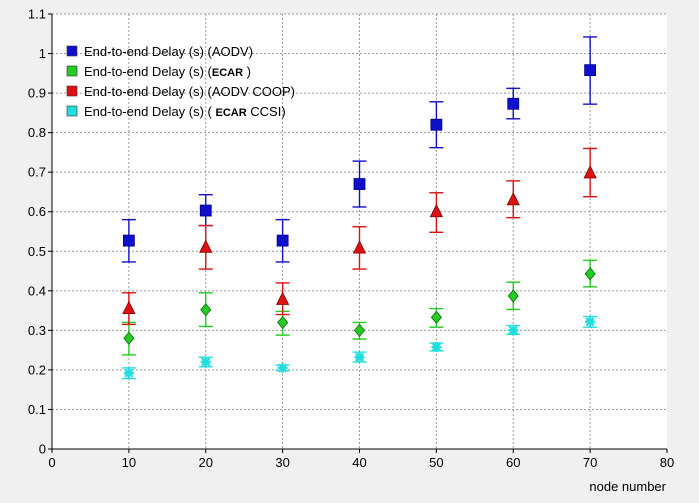  Describe the element at coordinates (51, 462) in the screenshot. I see `x-tick-label: 0` at that location.